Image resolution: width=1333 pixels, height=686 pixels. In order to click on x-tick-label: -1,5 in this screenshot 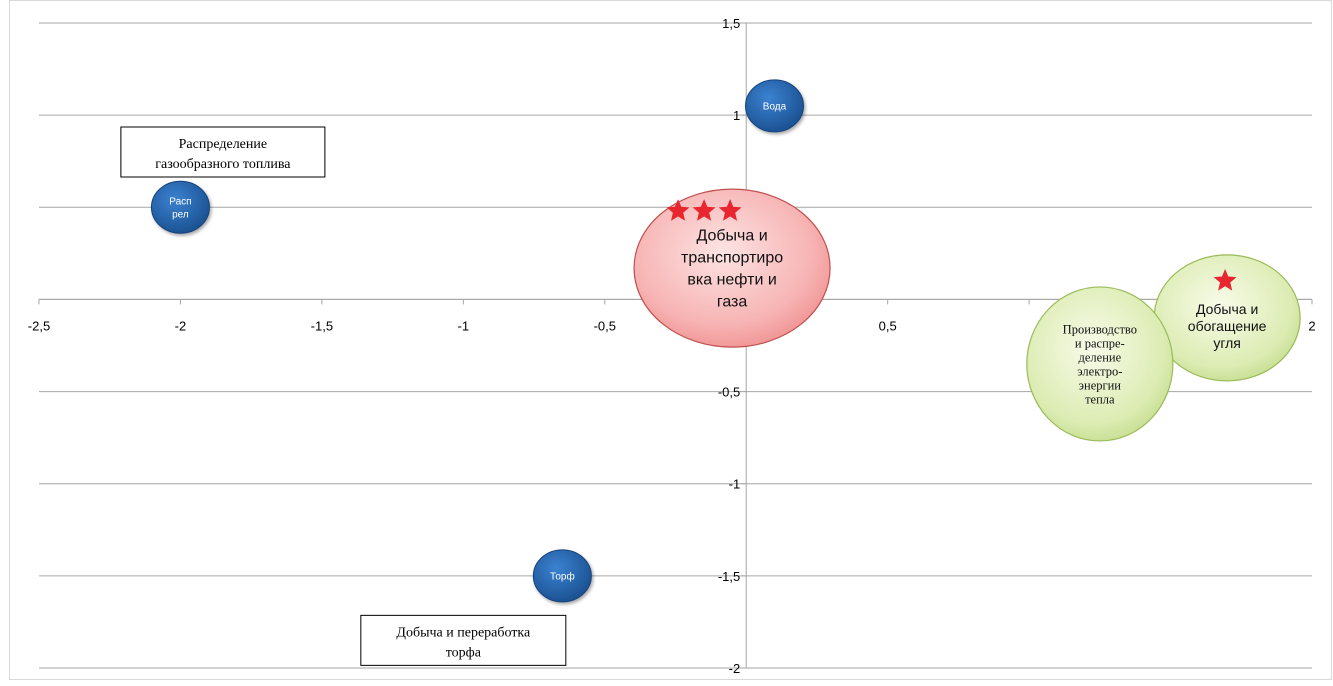, I will do `click(322, 325)`.